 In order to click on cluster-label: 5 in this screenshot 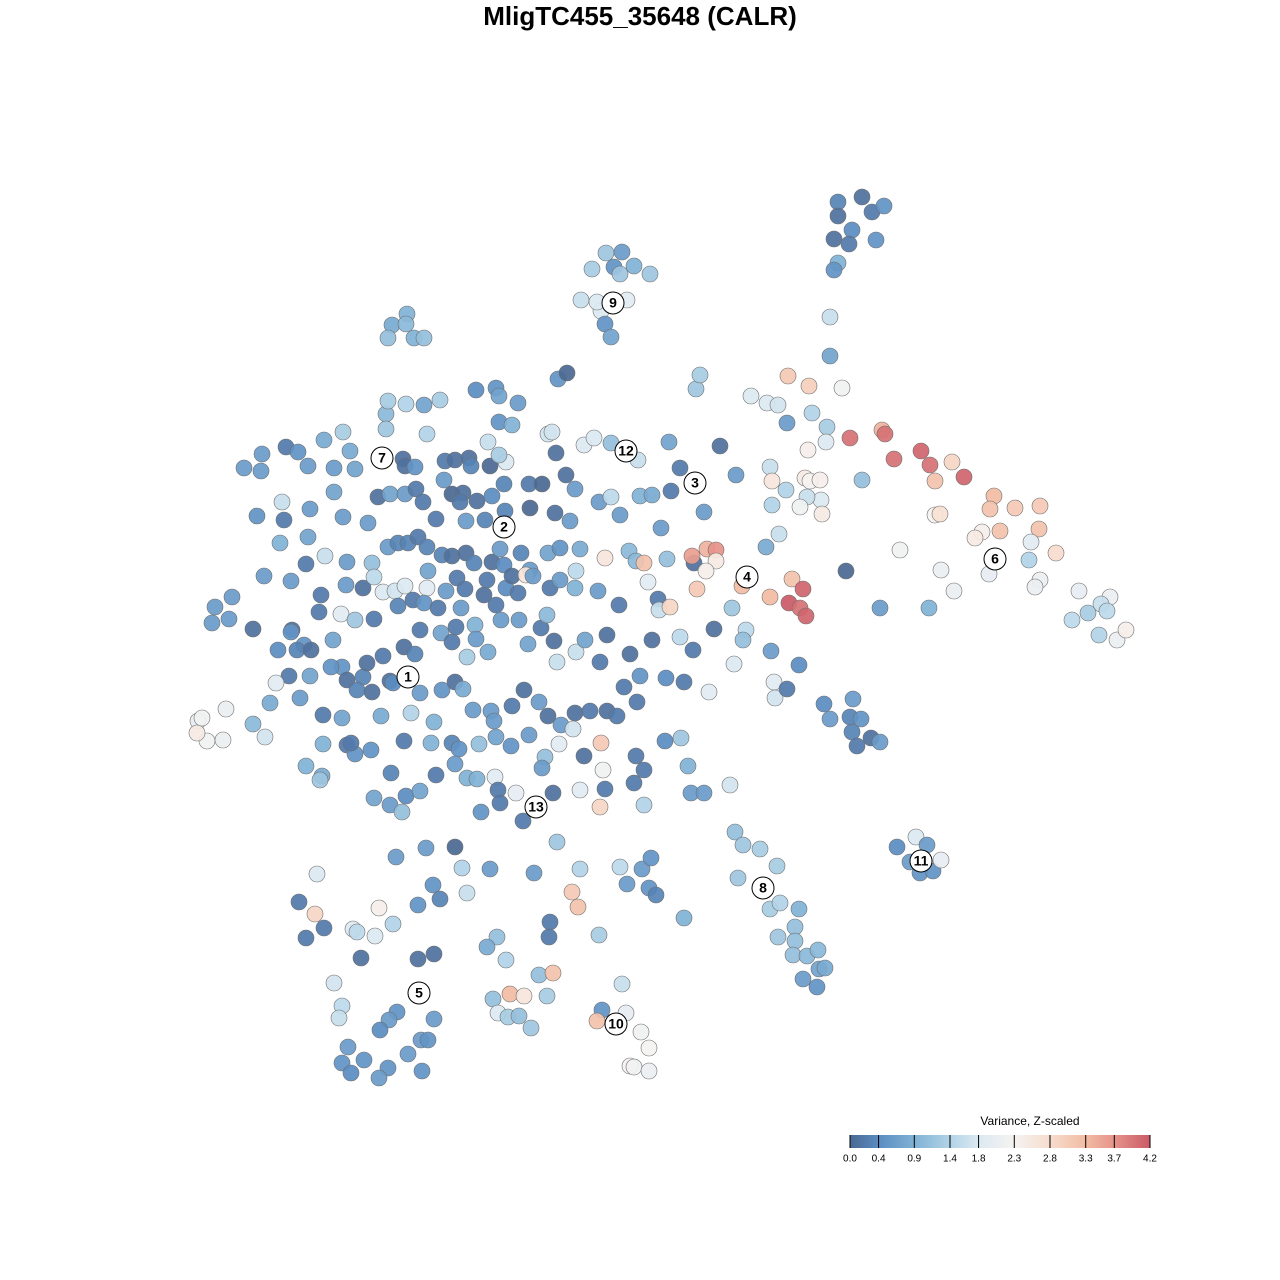, I will do `click(419, 993)`.